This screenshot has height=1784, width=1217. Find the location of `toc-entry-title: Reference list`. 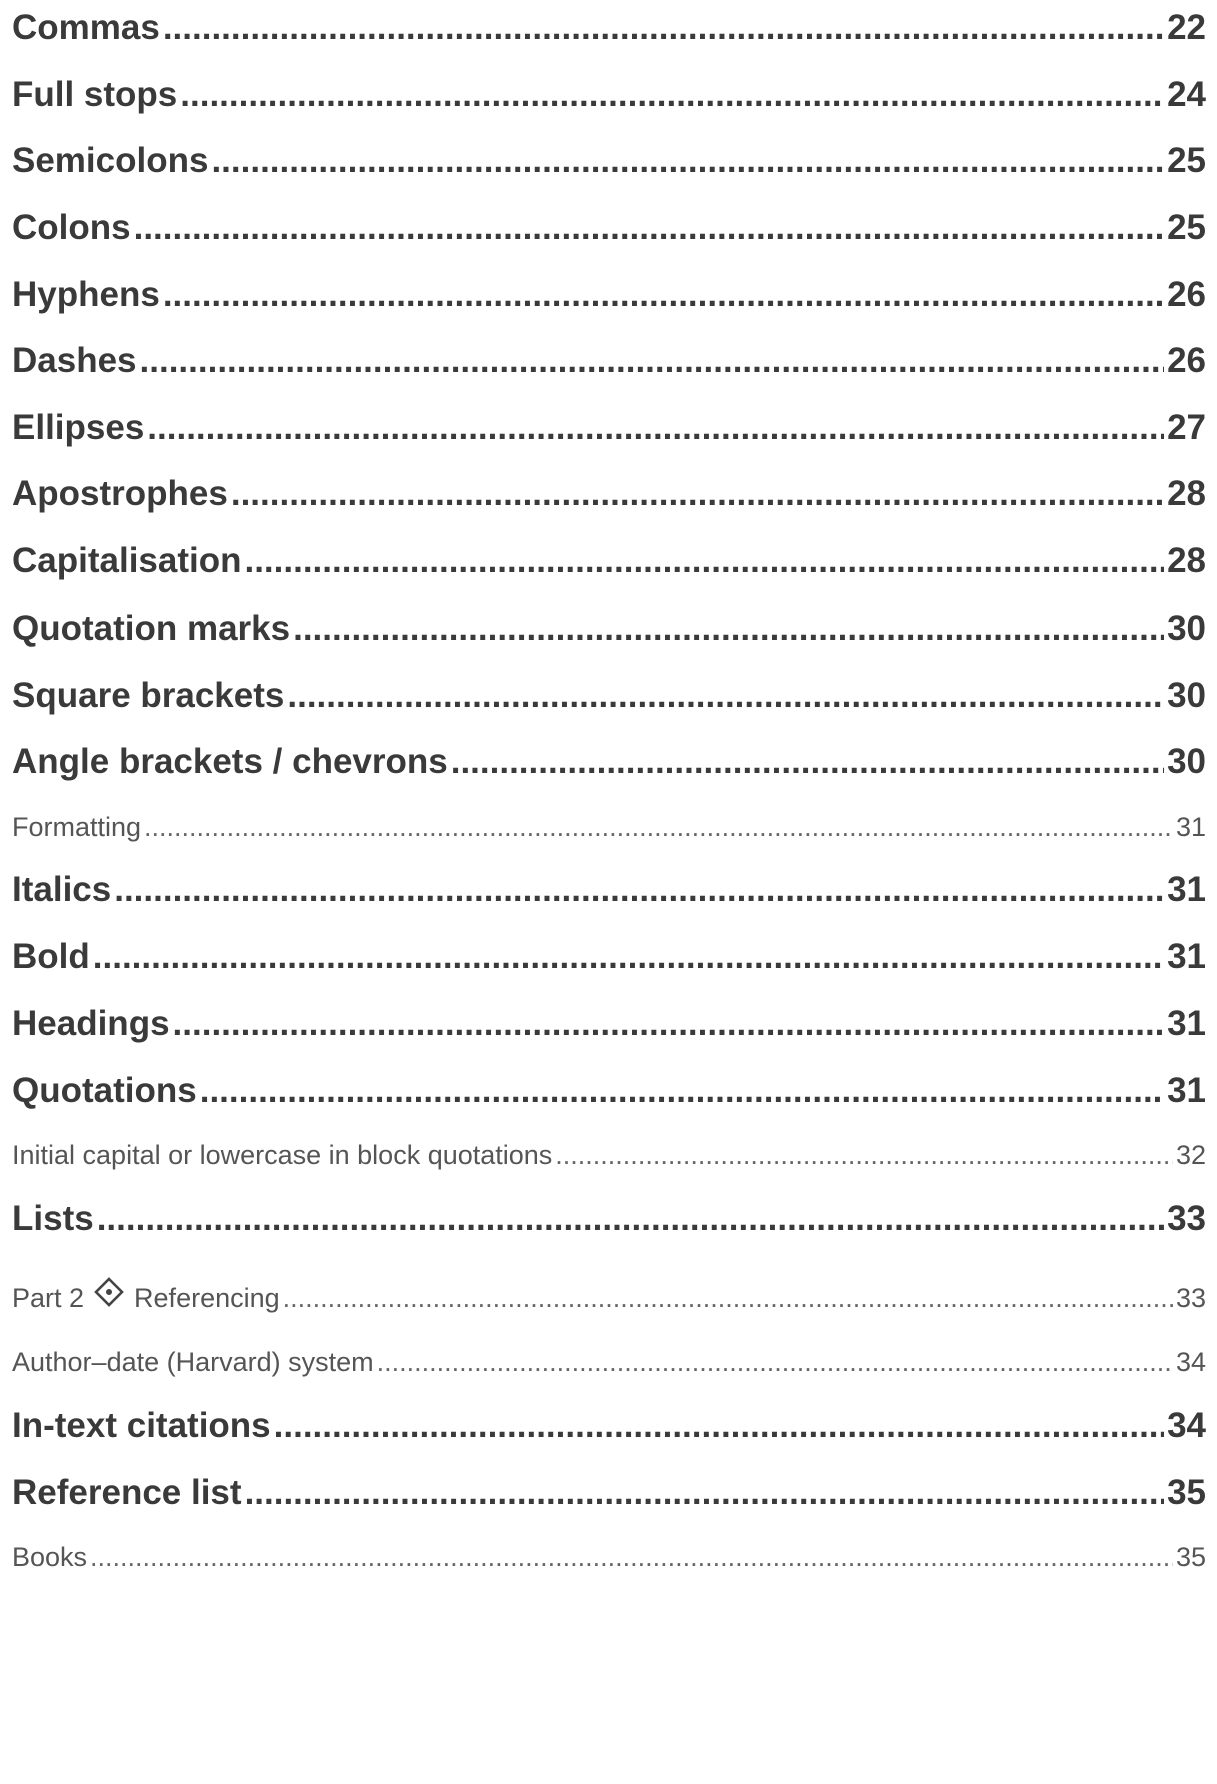

toc-entry-title: Reference list is located at coordinates (127, 1492).